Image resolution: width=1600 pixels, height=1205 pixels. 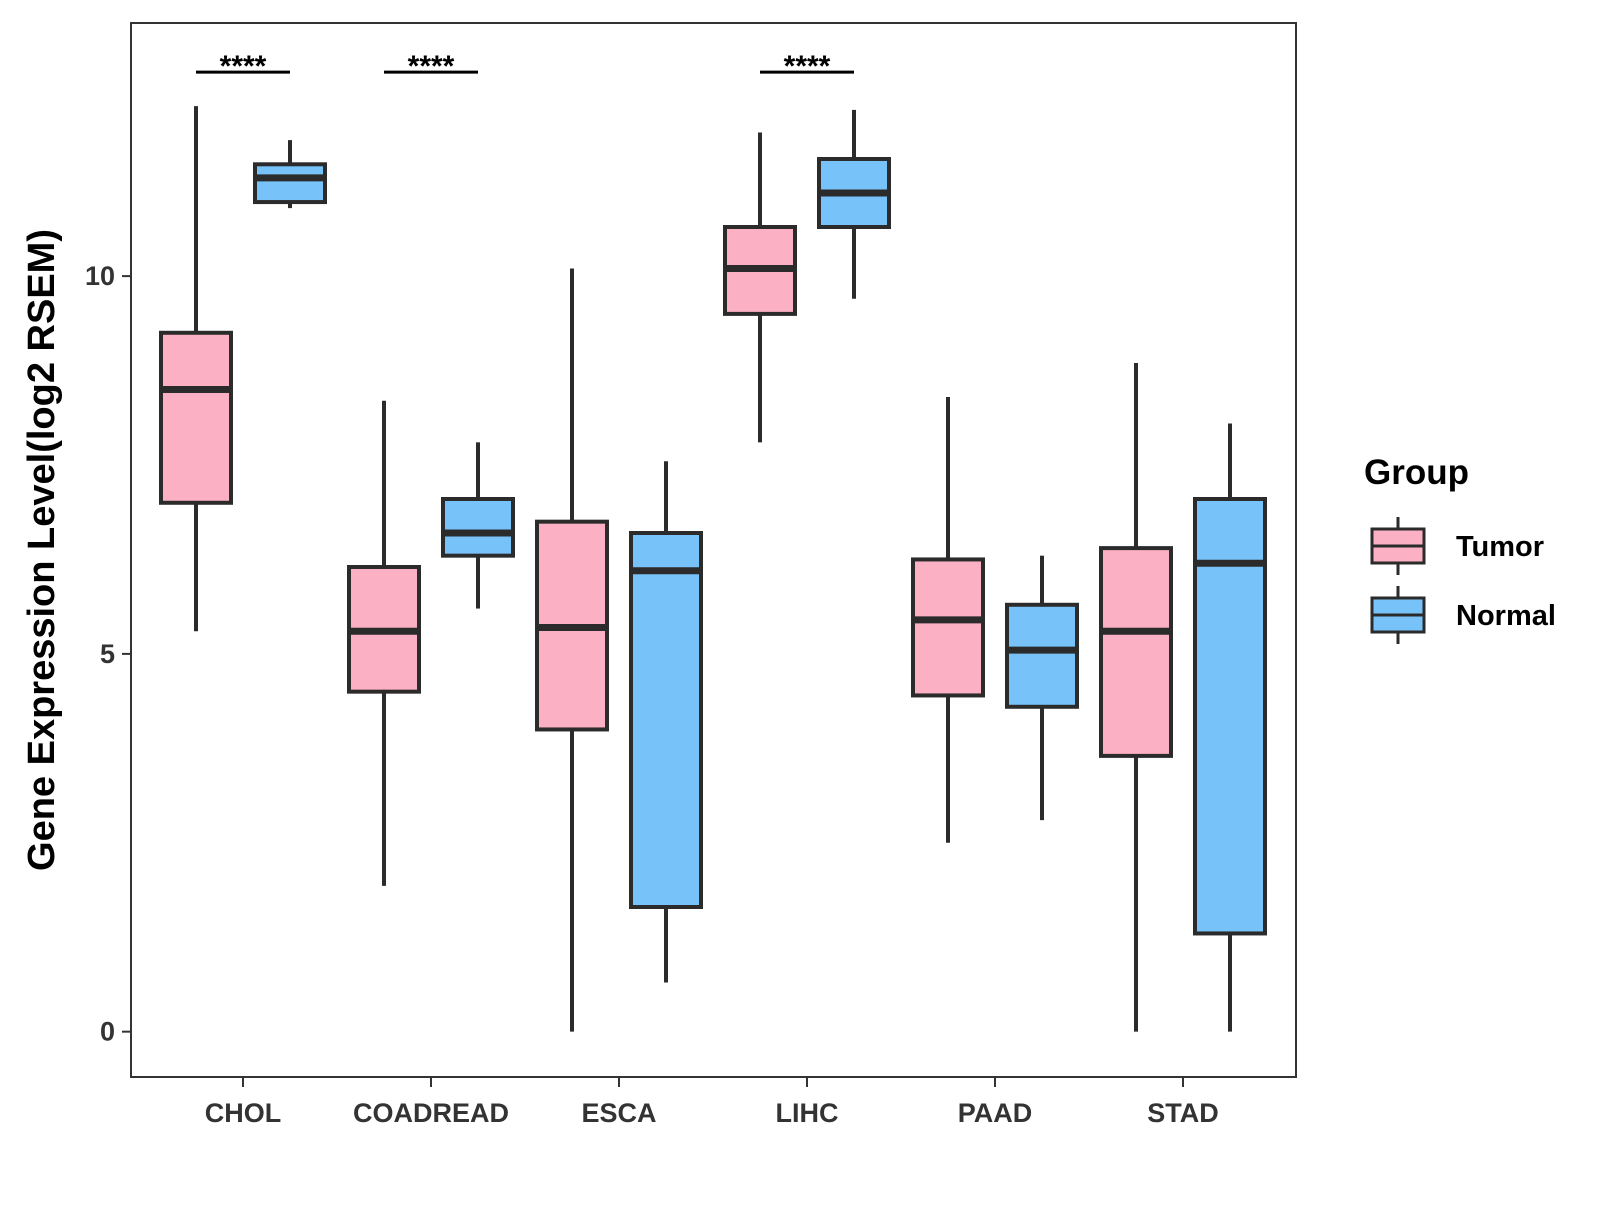 What do you see at coordinates (618, 1113) in the screenshot?
I see `x-tick-label: ESCA` at bounding box center [618, 1113].